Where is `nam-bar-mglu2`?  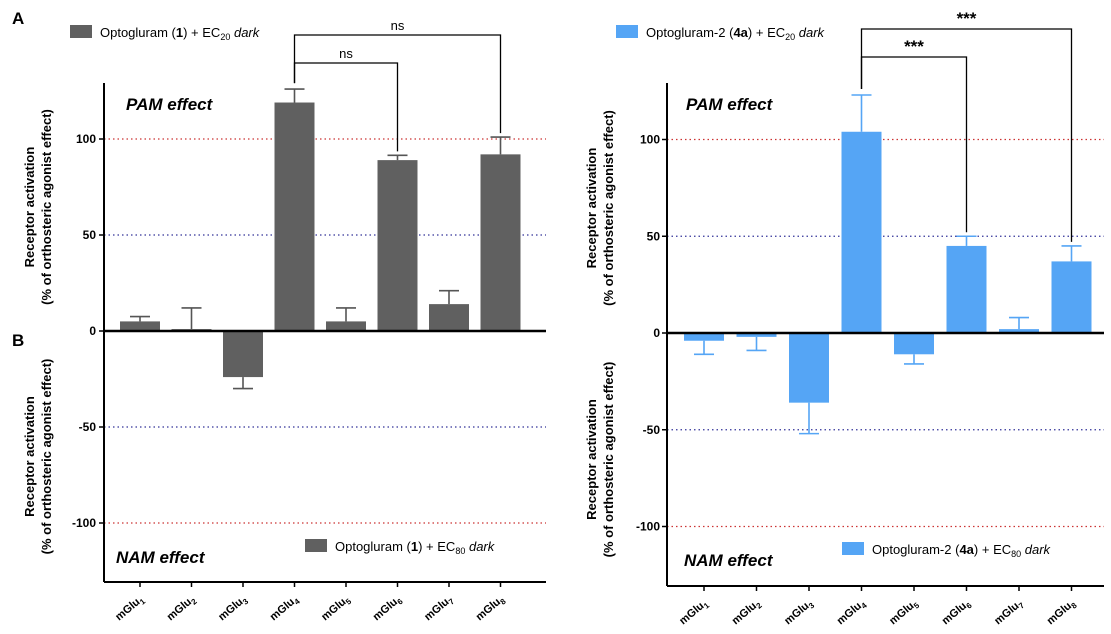 nam-bar-mglu2 is located at coordinates (756, 335).